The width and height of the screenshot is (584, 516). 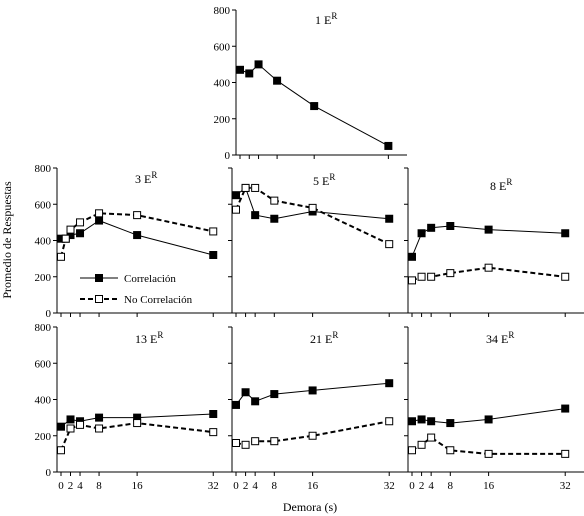 I want to click on legend-label: Correlación, so click(x=150, y=279).